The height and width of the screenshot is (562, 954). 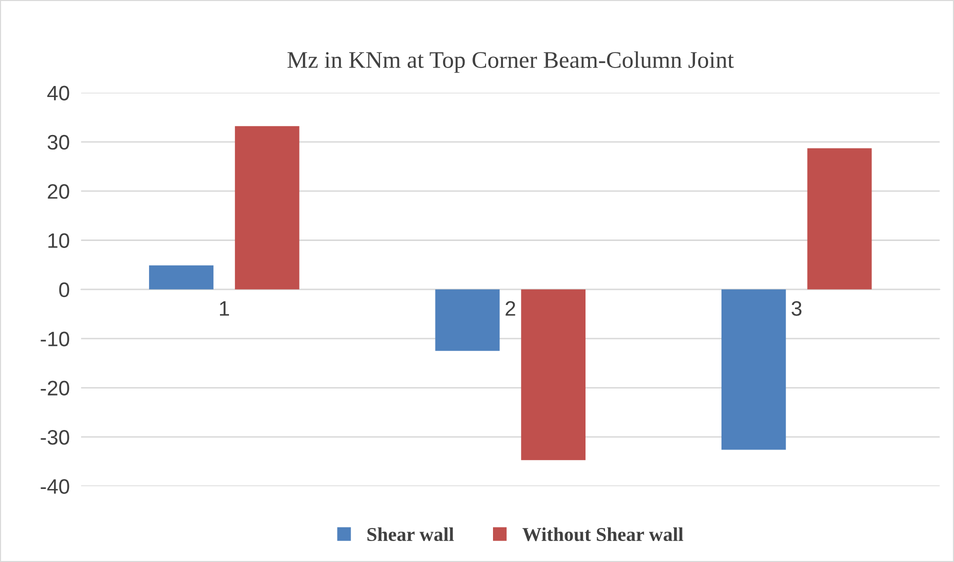 I want to click on x-tick-label: 2, so click(x=511, y=308).